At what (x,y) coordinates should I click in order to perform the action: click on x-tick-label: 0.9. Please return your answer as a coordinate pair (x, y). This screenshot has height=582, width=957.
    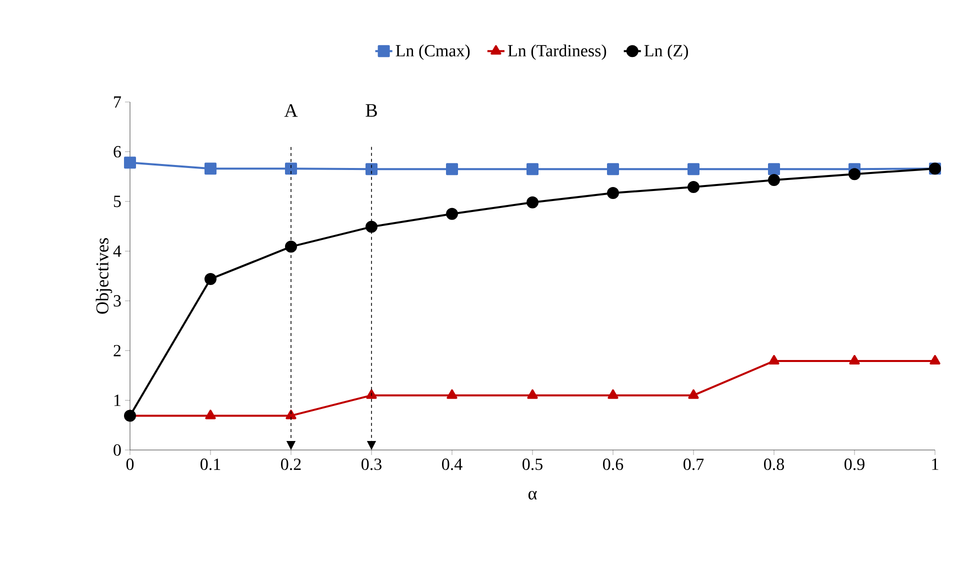
    Looking at the image, I should click on (854, 464).